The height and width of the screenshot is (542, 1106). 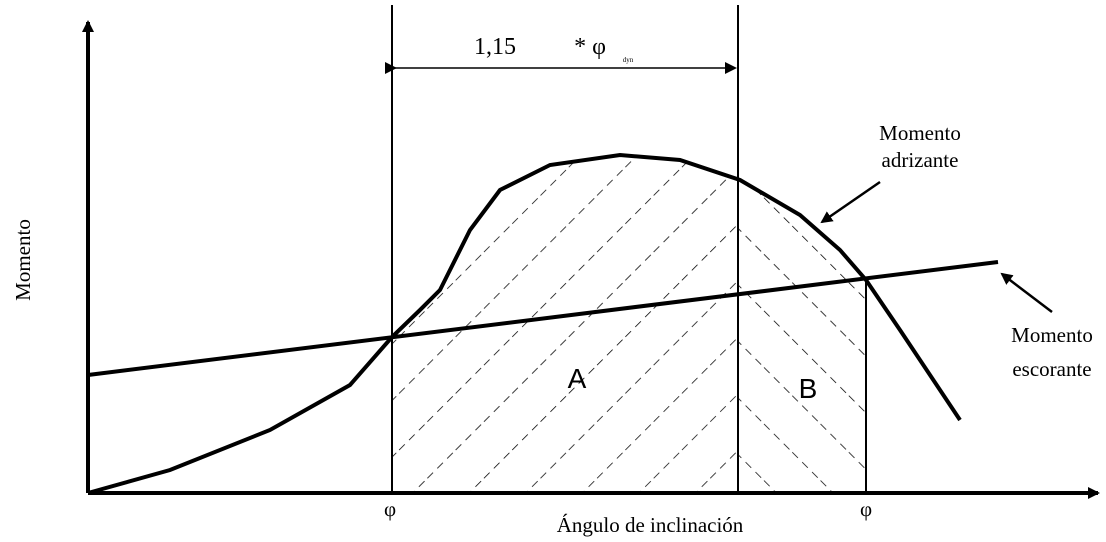 What do you see at coordinates (495, 47) in the screenshot?
I see `span-factor: 1,15` at bounding box center [495, 47].